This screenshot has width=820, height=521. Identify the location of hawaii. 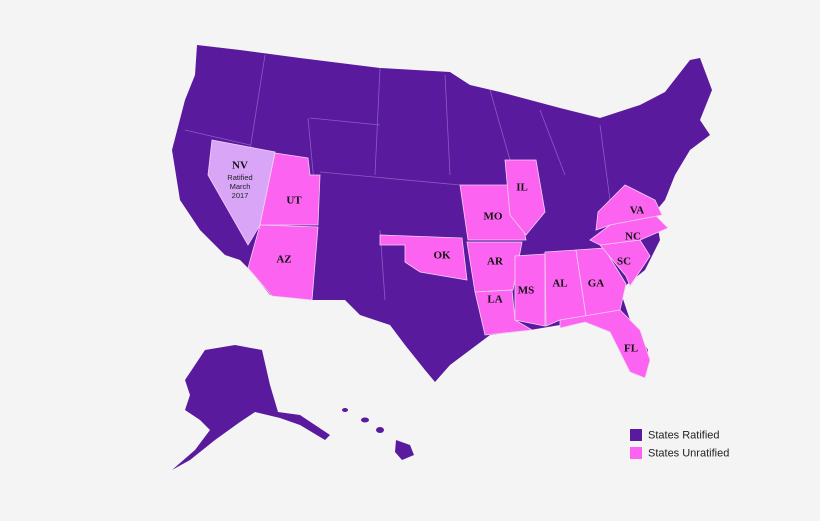
(378, 434).